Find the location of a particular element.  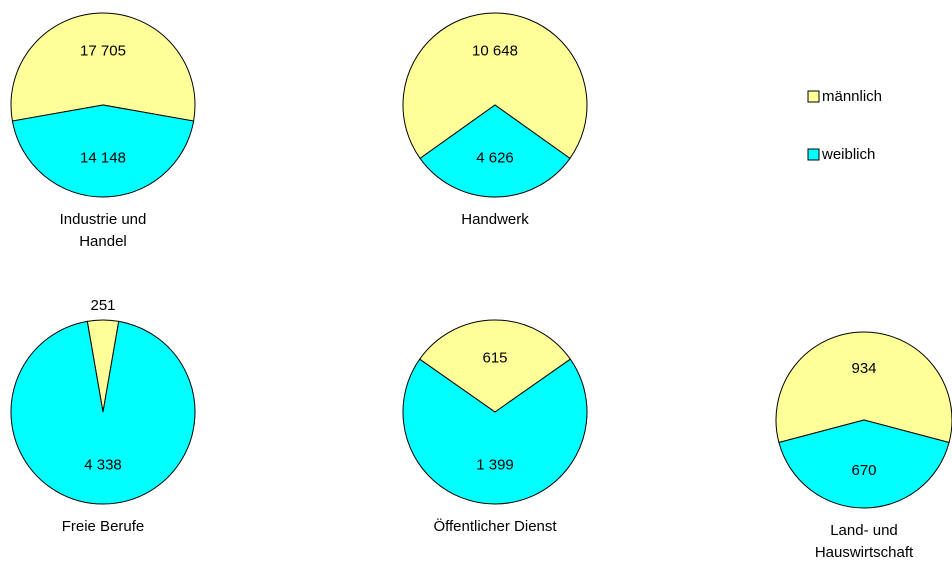

pie-title: Öffentlicher Dienst is located at coordinates (495, 526).